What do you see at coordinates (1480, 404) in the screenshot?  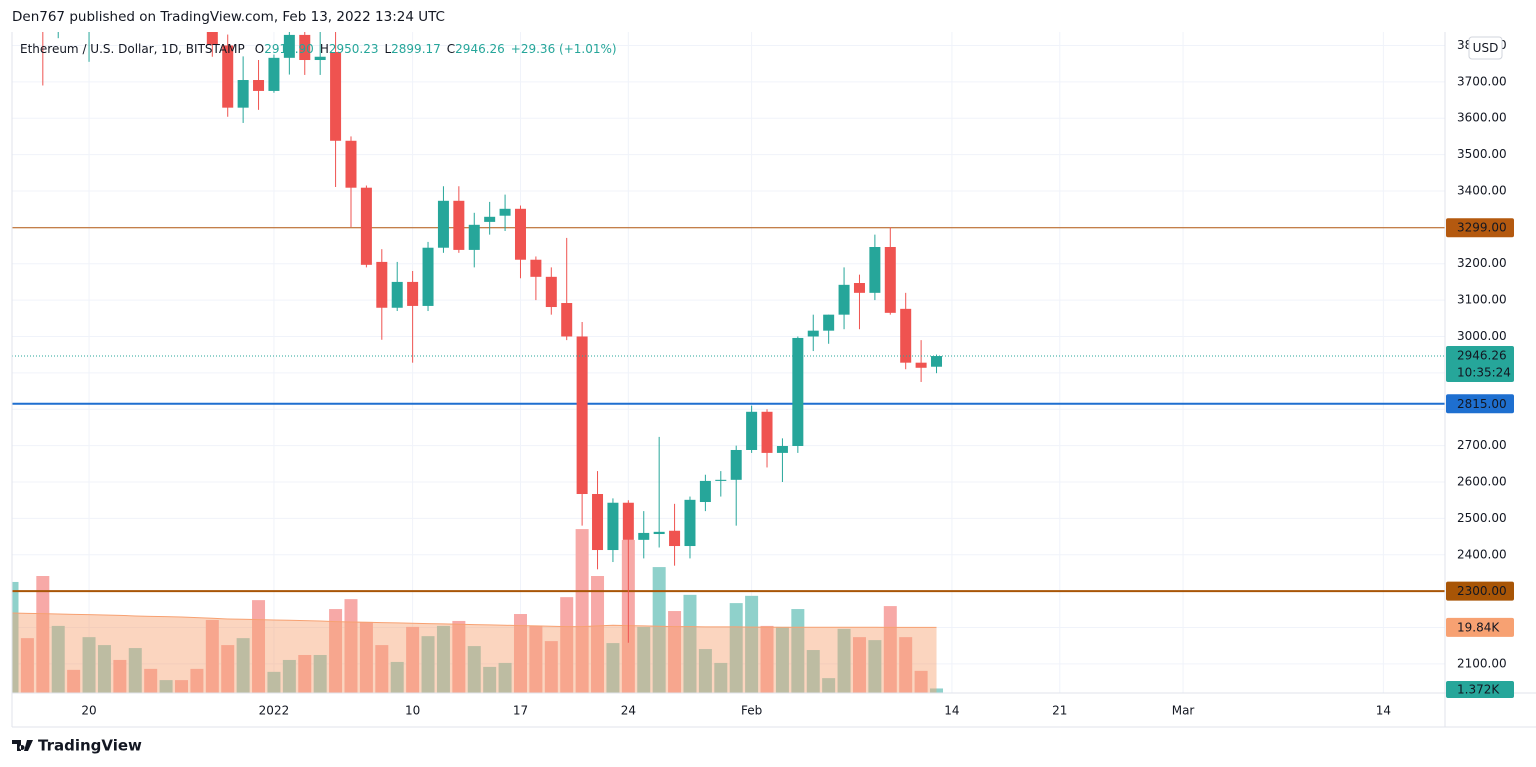 I see `level-tag` at bounding box center [1480, 404].